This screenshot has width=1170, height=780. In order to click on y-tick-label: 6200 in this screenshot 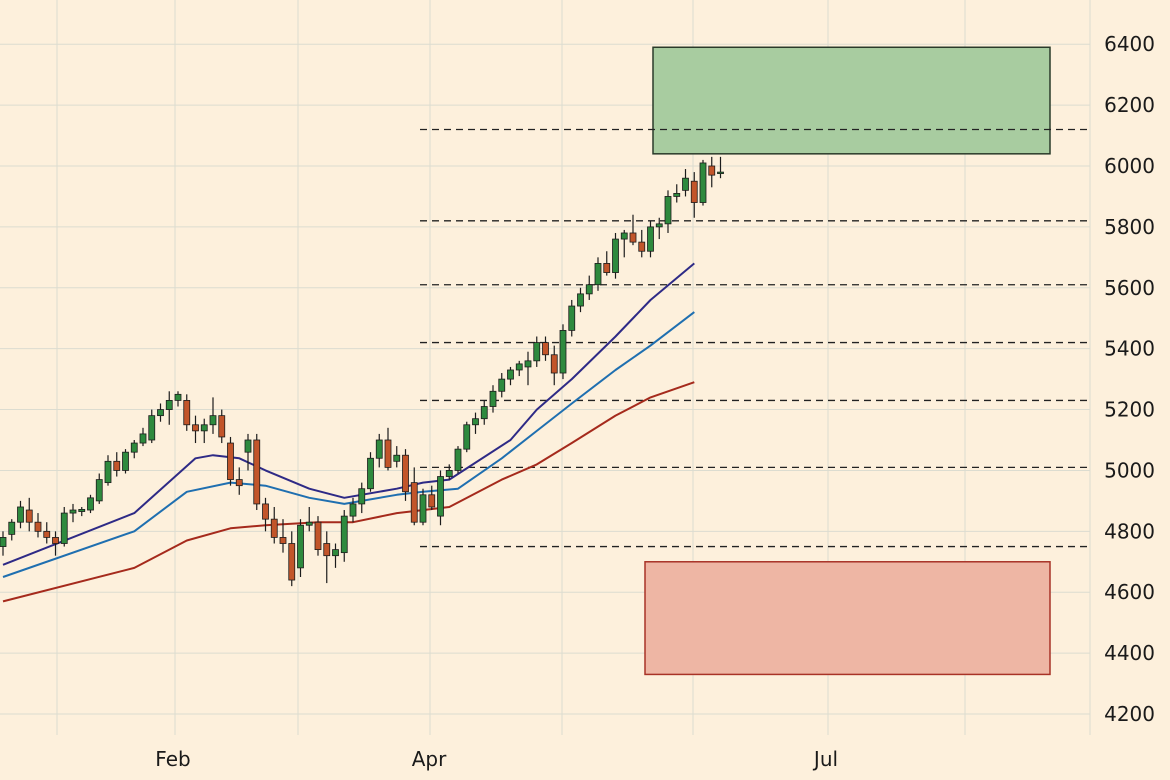, I will do `click(1129, 105)`.